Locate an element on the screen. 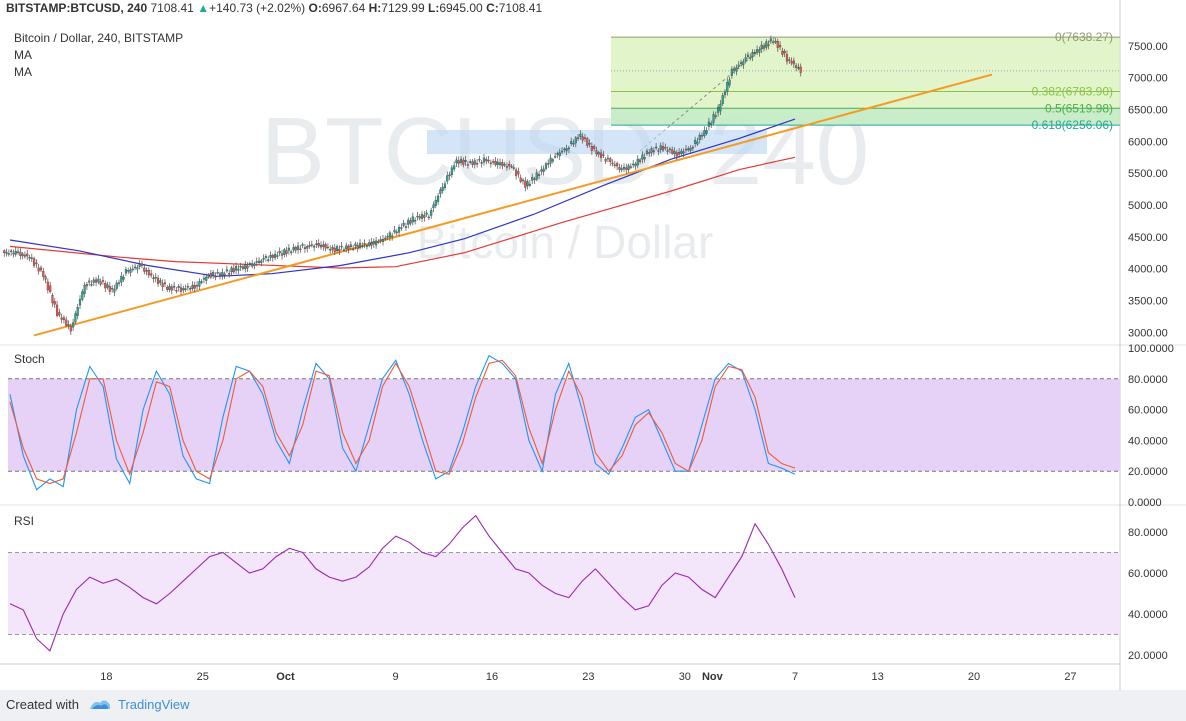 The width and height of the screenshot is (1186, 721). last-price: 7108.41 is located at coordinates (172, 8).